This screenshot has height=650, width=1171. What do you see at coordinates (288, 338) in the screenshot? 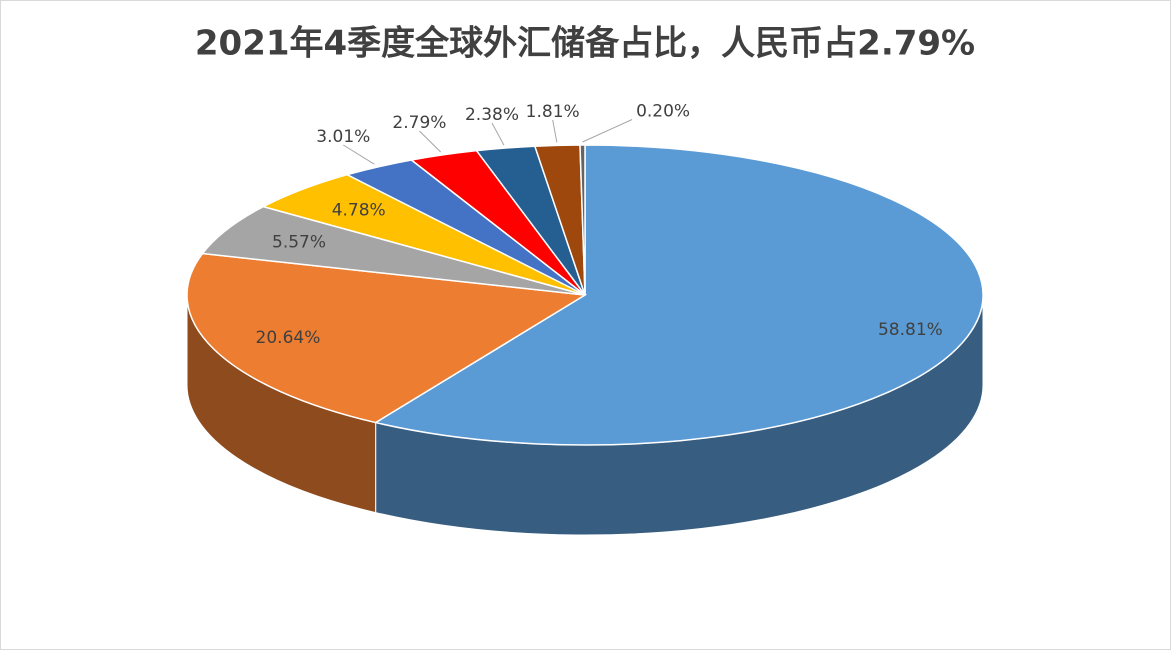
I see `data-label: 20.64%` at bounding box center [288, 338].